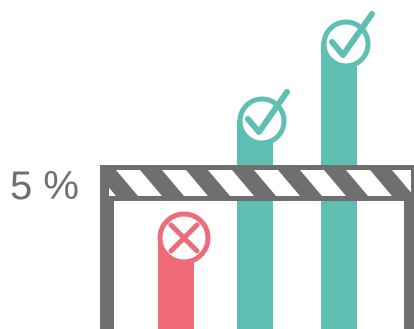 Image resolution: width=414 pixels, height=329 pixels. I want to click on cross-icon, so click(184, 238).